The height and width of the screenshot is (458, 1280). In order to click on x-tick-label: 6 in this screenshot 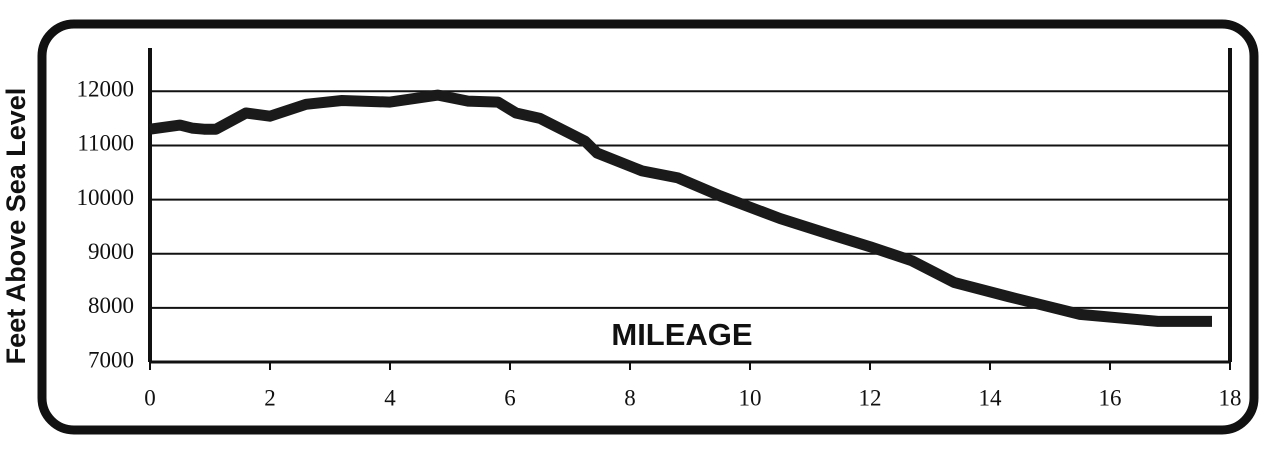, I will do `click(510, 397)`.